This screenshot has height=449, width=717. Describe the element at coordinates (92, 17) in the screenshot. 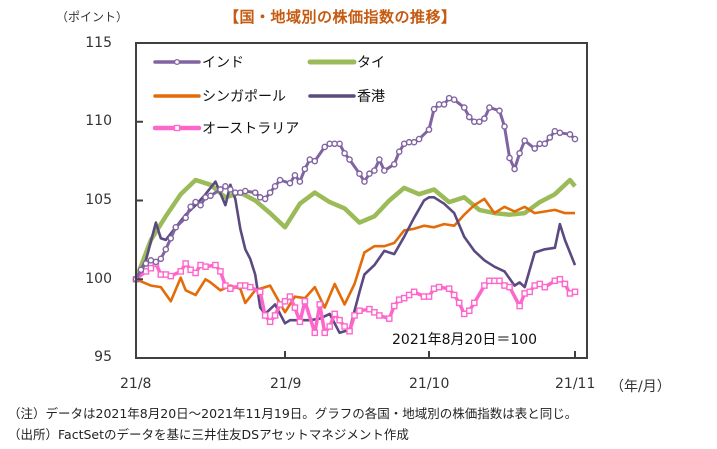

I see `y-axis-unit-label: （ポイント）` at that location.